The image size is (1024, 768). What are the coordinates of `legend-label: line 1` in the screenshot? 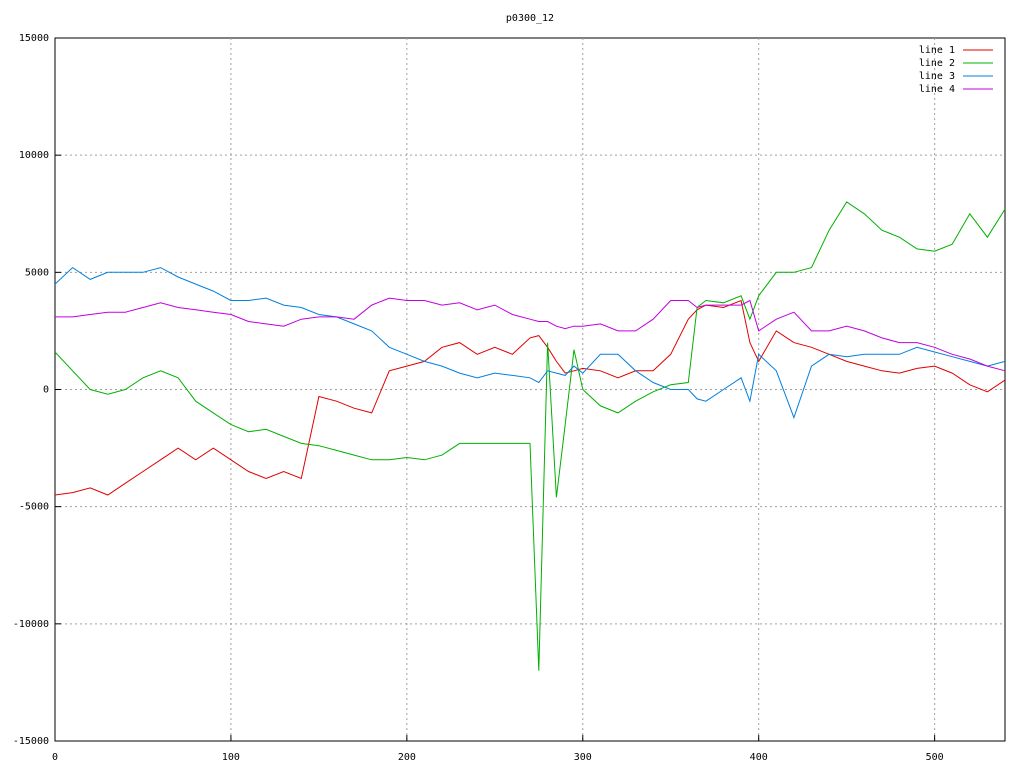 It's located at (937, 50).